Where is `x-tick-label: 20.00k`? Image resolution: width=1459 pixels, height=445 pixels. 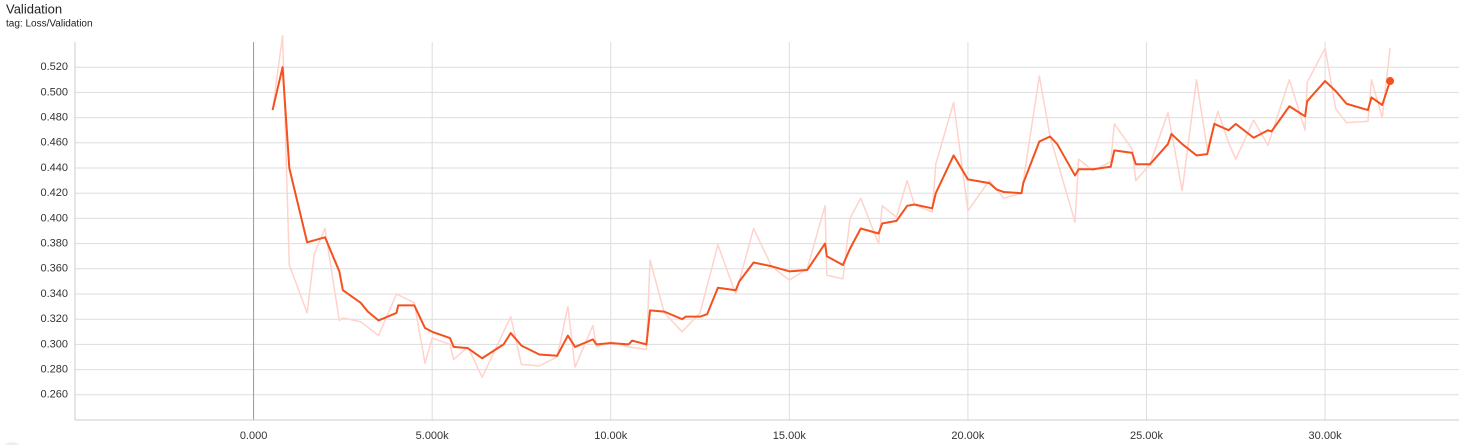 x-tick-label: 20.00k is located at coordinates (968, 436).